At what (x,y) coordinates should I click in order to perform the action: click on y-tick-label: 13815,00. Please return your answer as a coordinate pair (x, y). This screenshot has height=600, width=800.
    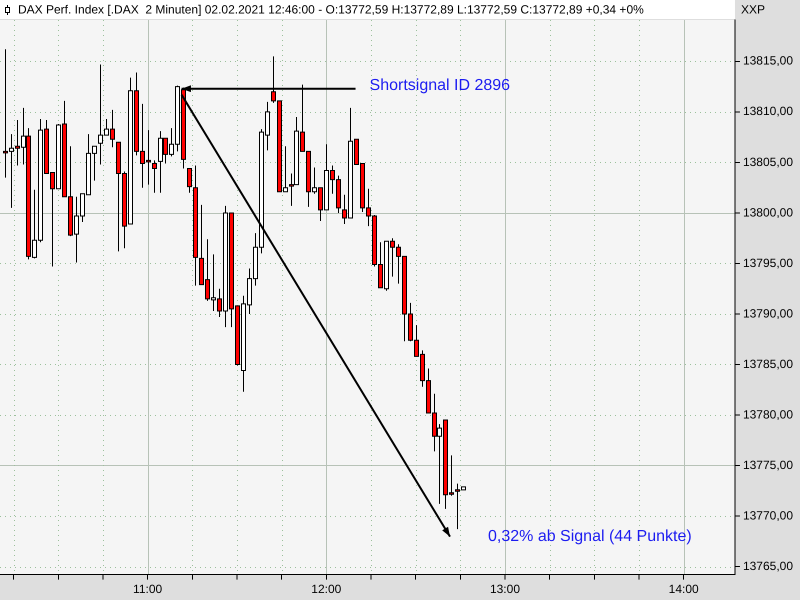
    Looking at the image, I should click on (768, 61).